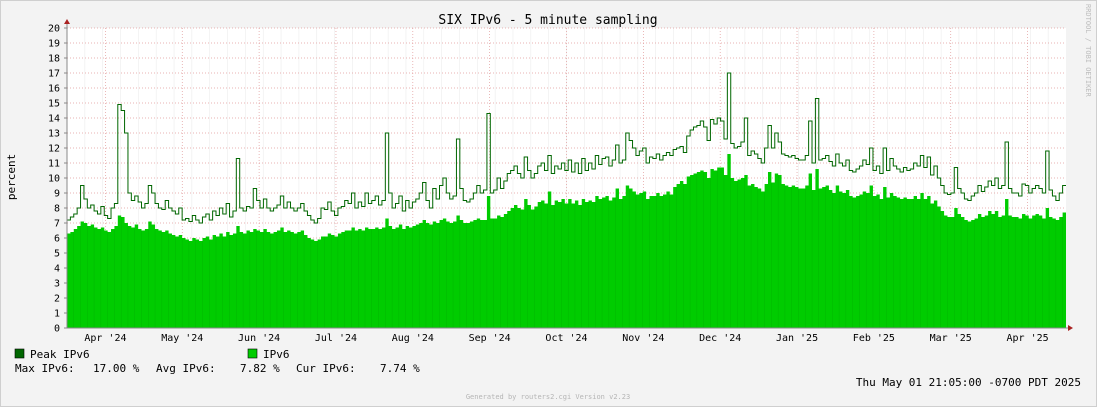 The image size is (1097, 407). Describe the element at coordinates (54, 179) in the screenshot. I see `y-tick-label: 10` at that location.